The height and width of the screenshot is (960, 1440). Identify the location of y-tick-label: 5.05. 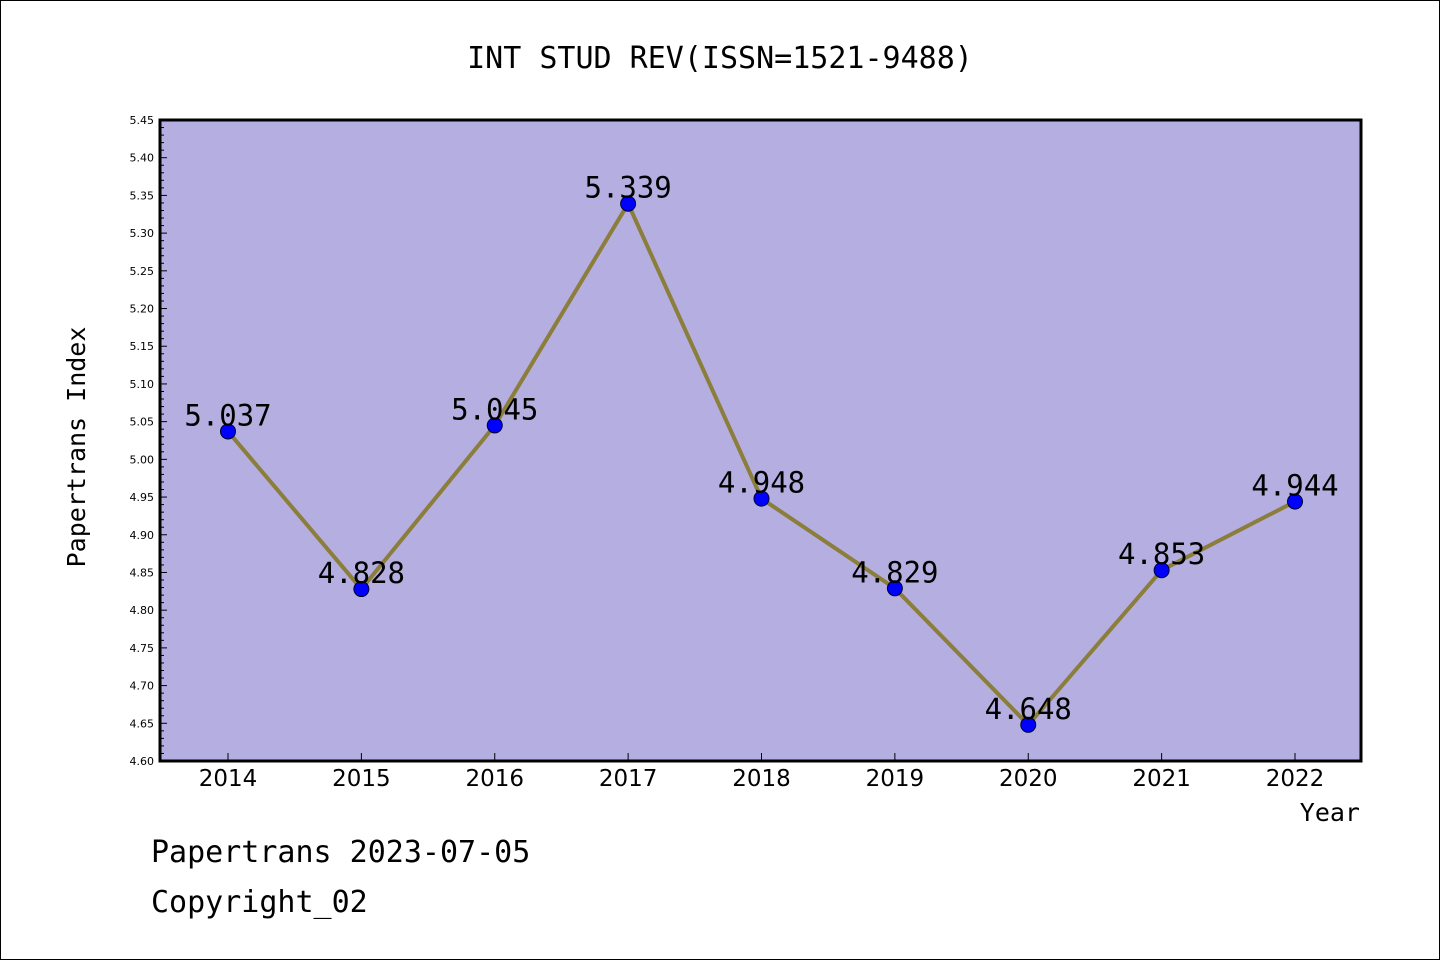
(142, 422).